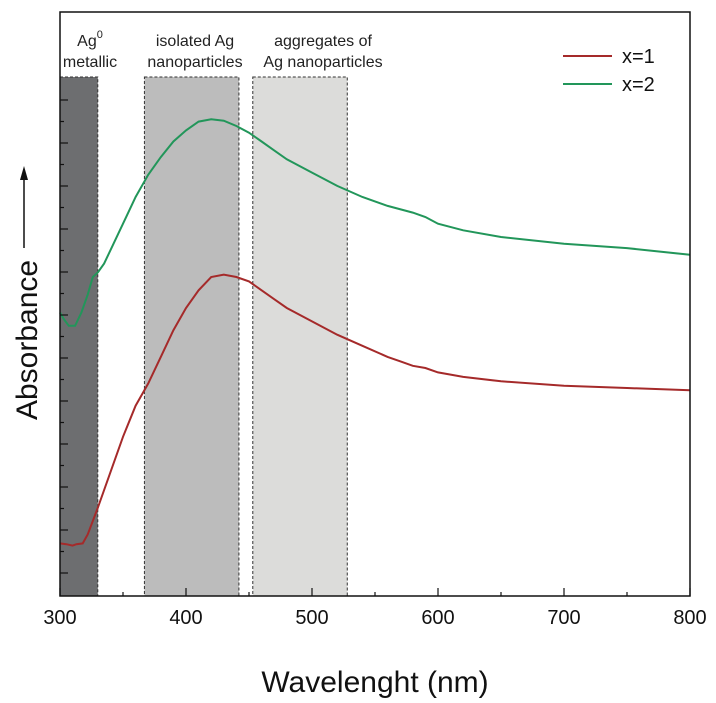 This screenshot has width=716, height=703. Describe the element at coordinates (300, 336) in the screenshot. I see `region-aggregates-of-ag-nanoparticles` at that location.